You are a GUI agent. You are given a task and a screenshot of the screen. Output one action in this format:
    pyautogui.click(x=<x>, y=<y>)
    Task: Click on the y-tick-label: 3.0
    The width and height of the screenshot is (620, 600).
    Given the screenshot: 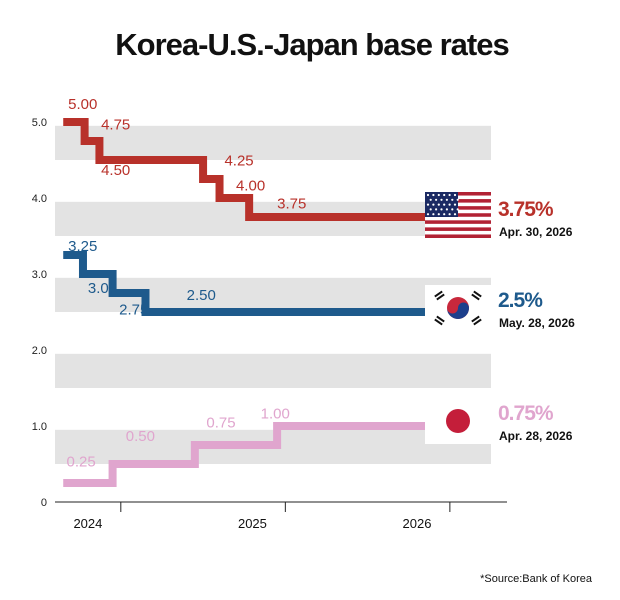 What is the action you would take?
    pyautogui.click(x=39, y=275)
    